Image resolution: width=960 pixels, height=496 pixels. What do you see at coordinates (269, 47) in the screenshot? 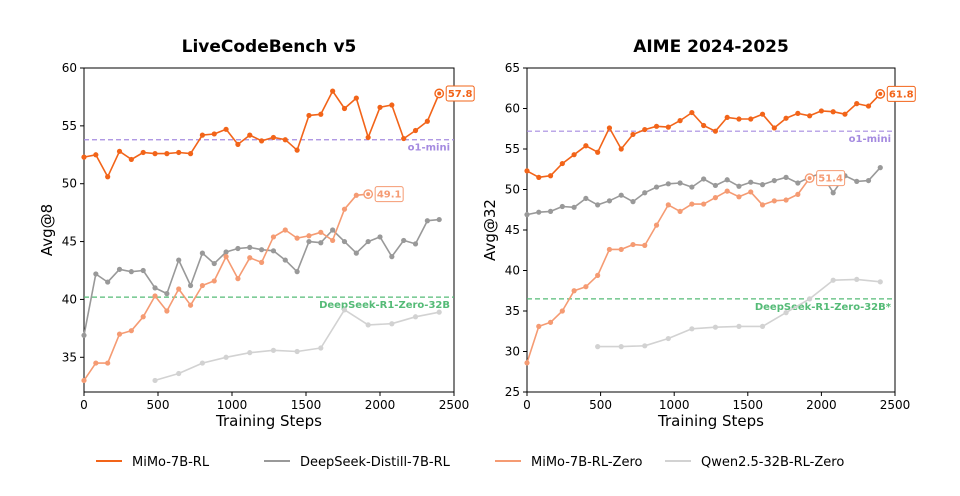
I see `chart-title: LiveCodeBench v5` at bounding box center [269, 47].